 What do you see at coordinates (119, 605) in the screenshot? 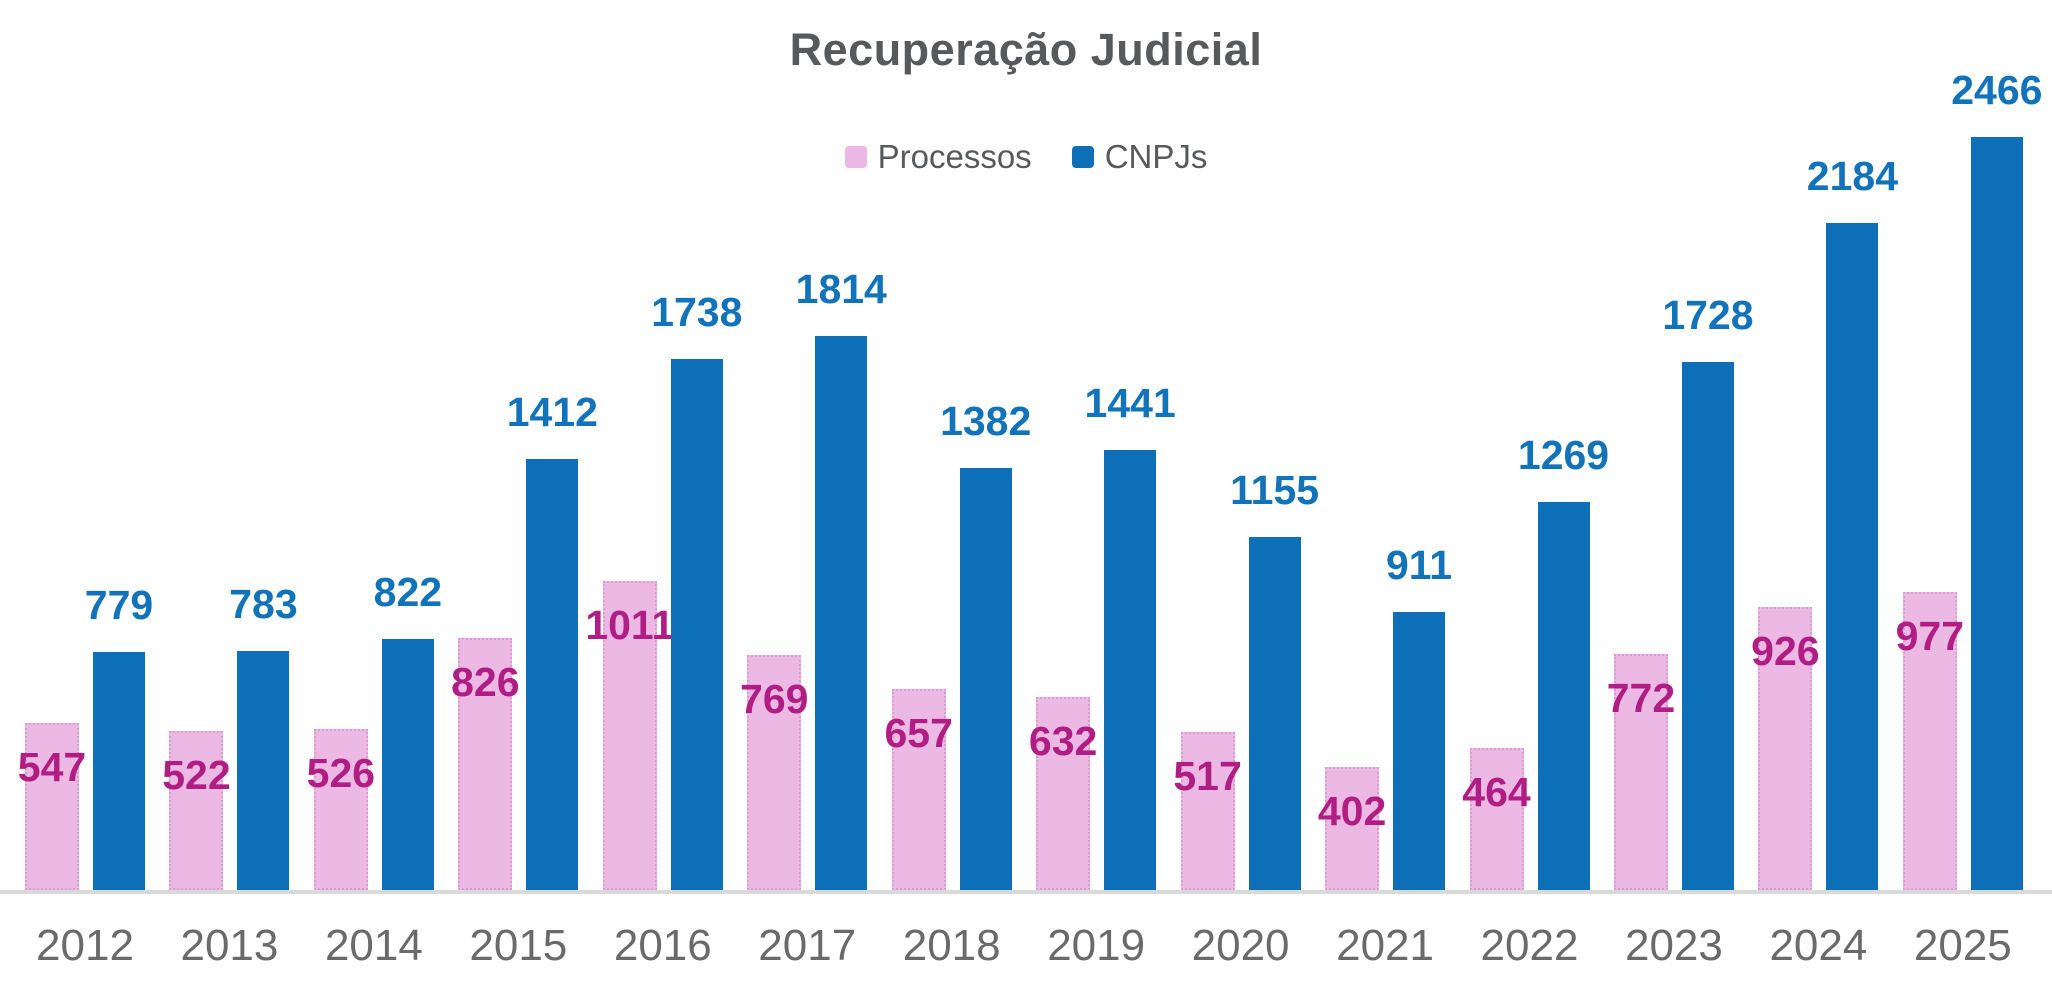
I see `data-label-cnpjs-2012: 779` at bounding box center [119, 605].